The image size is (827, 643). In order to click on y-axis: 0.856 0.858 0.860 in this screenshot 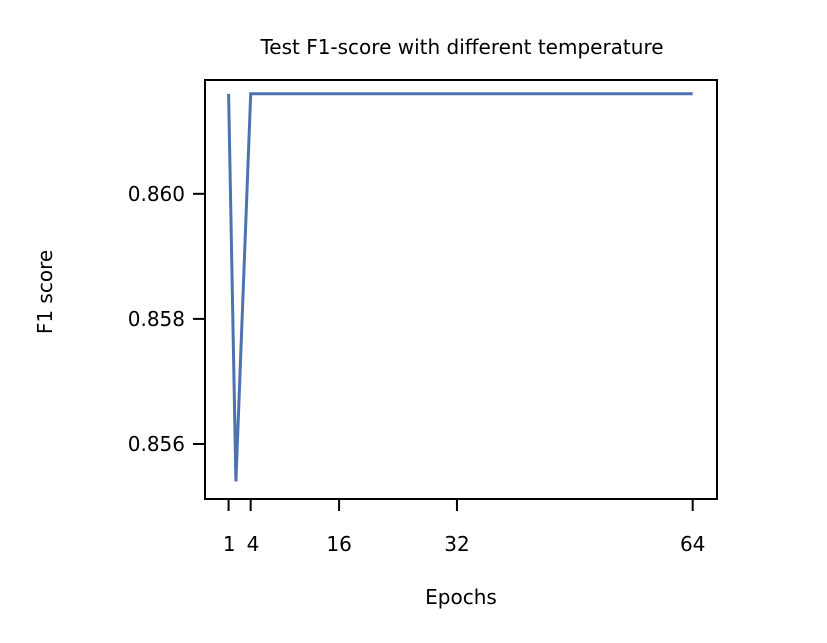, I will do `click(166, 319)`.